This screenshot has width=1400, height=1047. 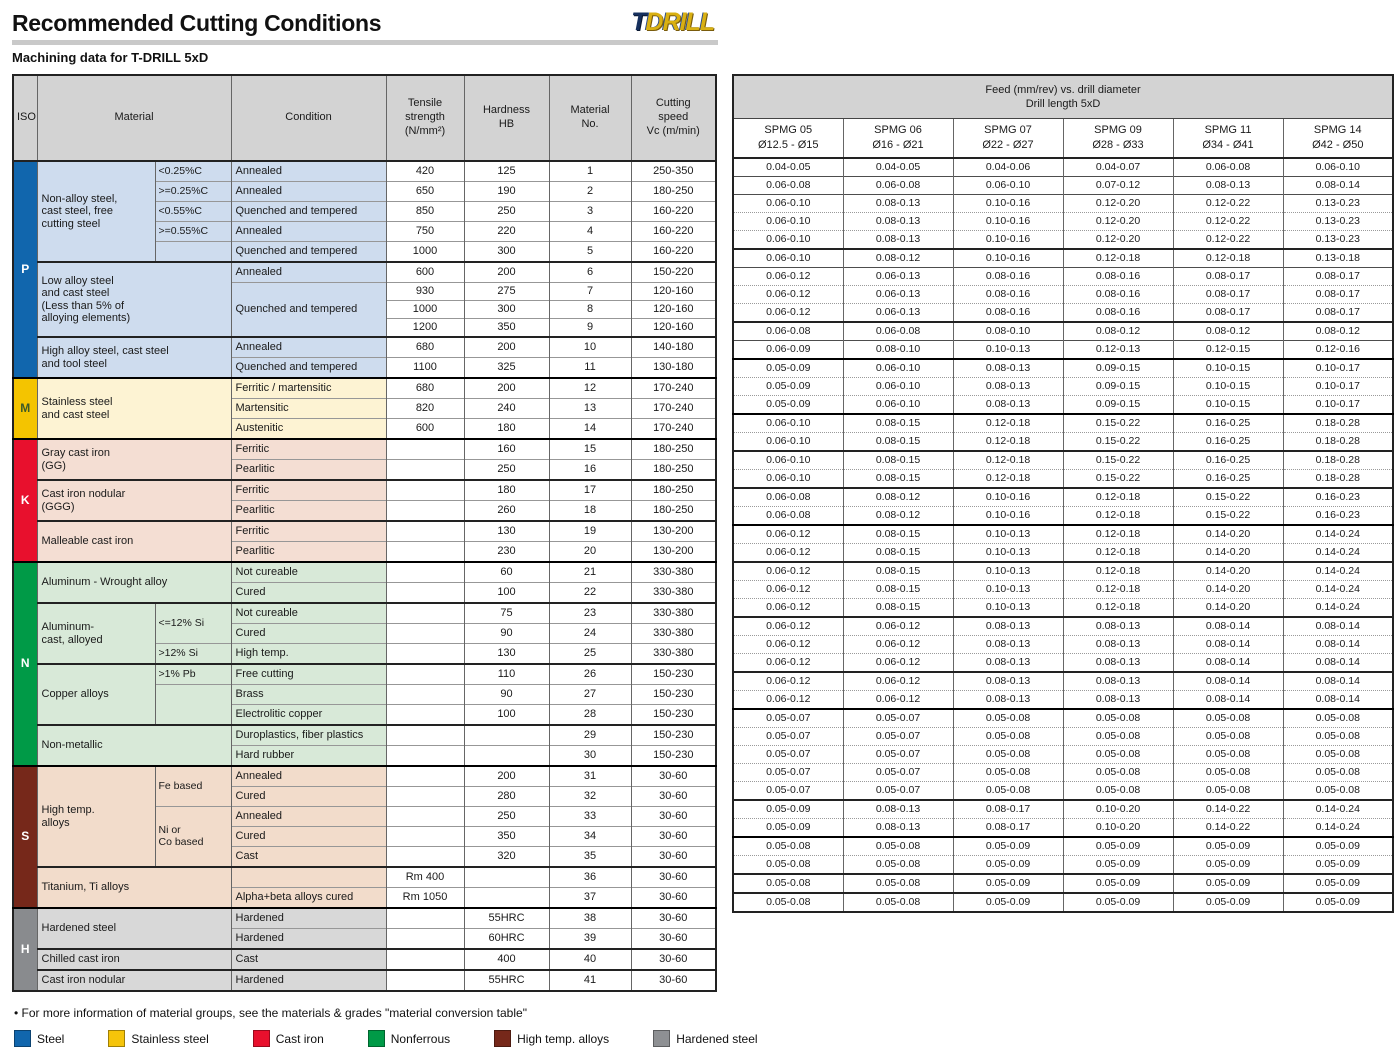 I want to click on material-no-cell: 12, so click(x=590, y=388).